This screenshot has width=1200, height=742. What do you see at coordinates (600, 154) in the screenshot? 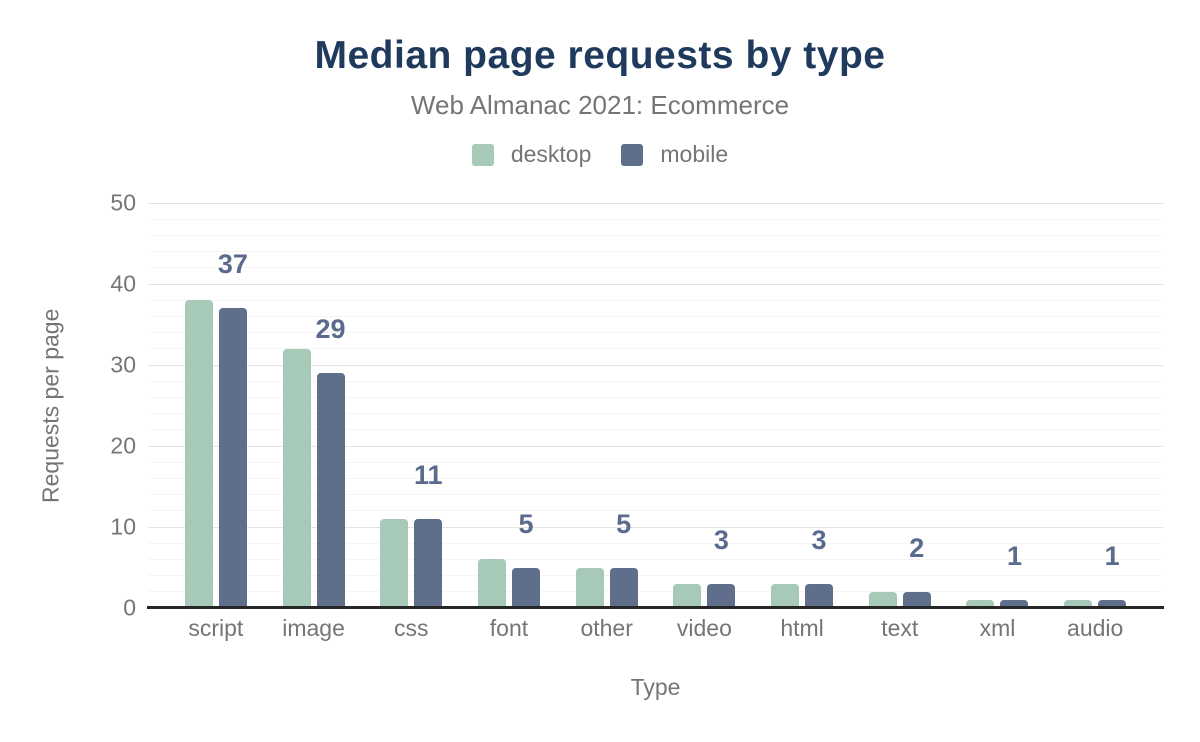
I see `legend: desktop mobile` at bounding box center [600, 154].